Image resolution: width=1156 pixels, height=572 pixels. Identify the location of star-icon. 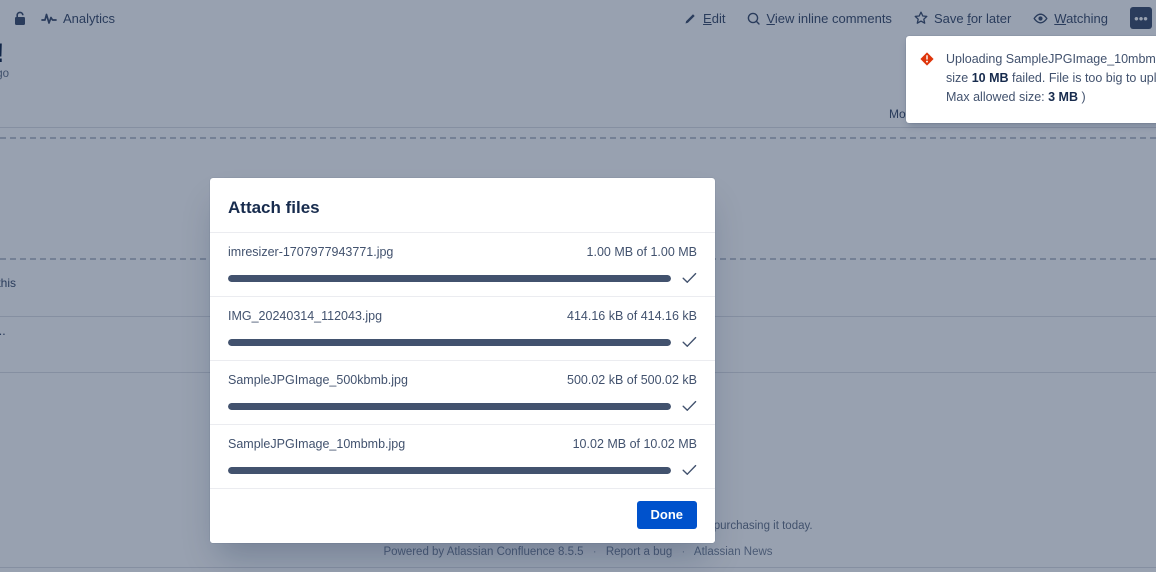
(921, 18).